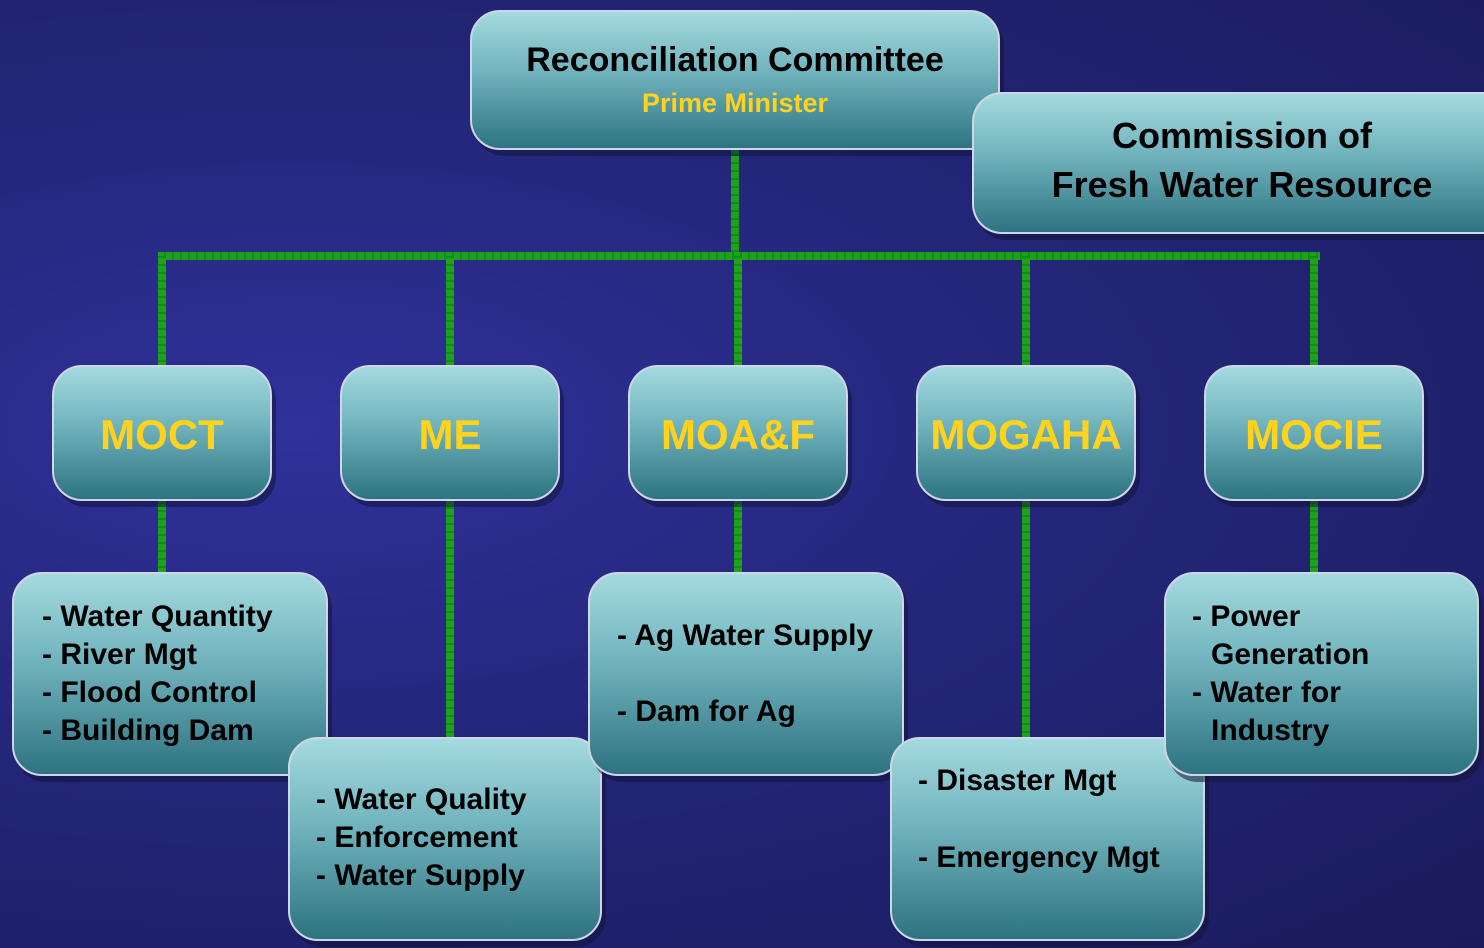 Image resolution: width=1484 pixels, height=948 pixels. I want to click on detail-item: - Flood Control, so click(149, 692).